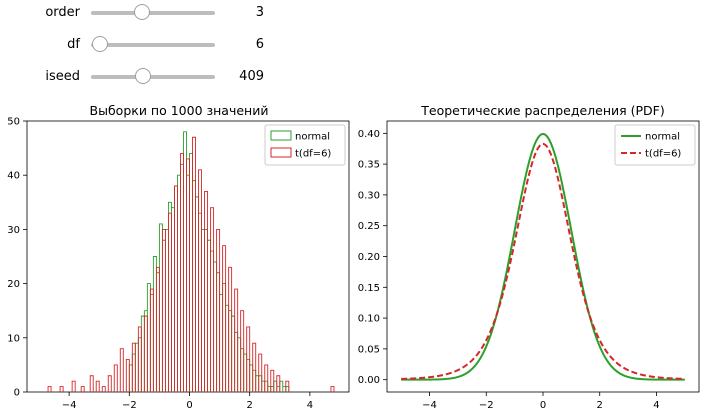  What do you see at coordinates (369, 165) in the screenshot?
I see `y-tick-label: 0.35` at bounding box center [369, 165].